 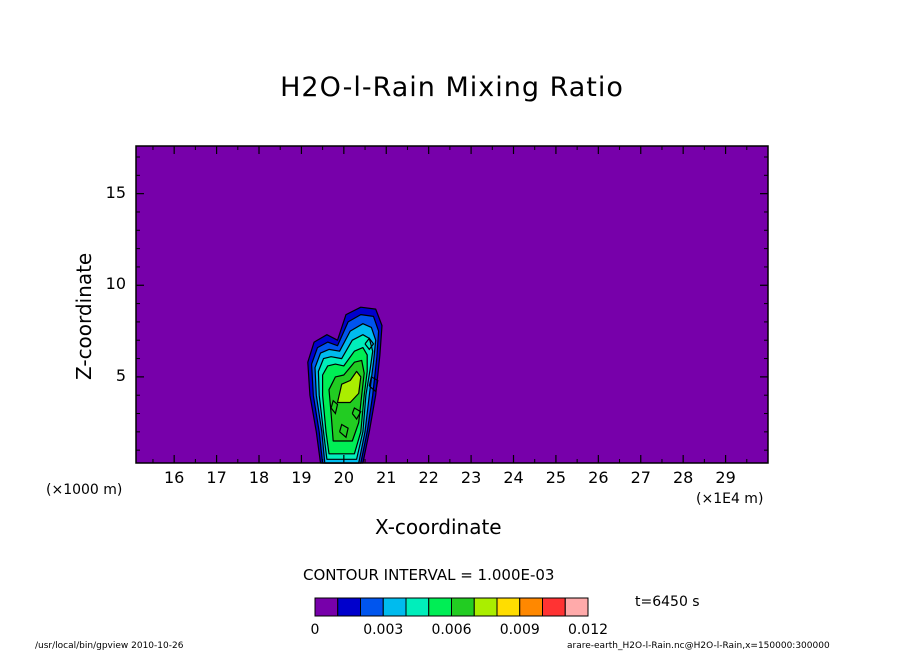 I want to click on colorbar, so click(x=451, y=607).